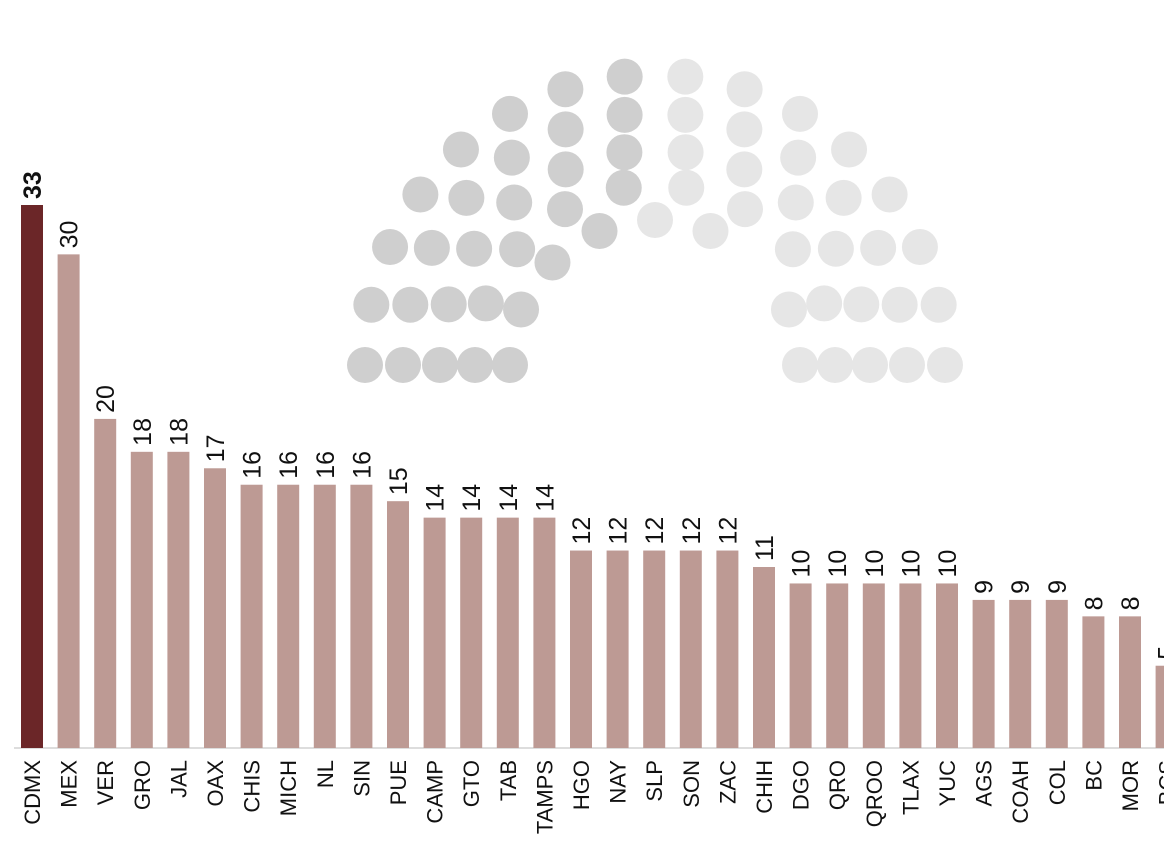  What do you see at coordinates (32, 792) in the screenshot?
I see `x-tick-label: CDMX` at bounding box center [32, 792].